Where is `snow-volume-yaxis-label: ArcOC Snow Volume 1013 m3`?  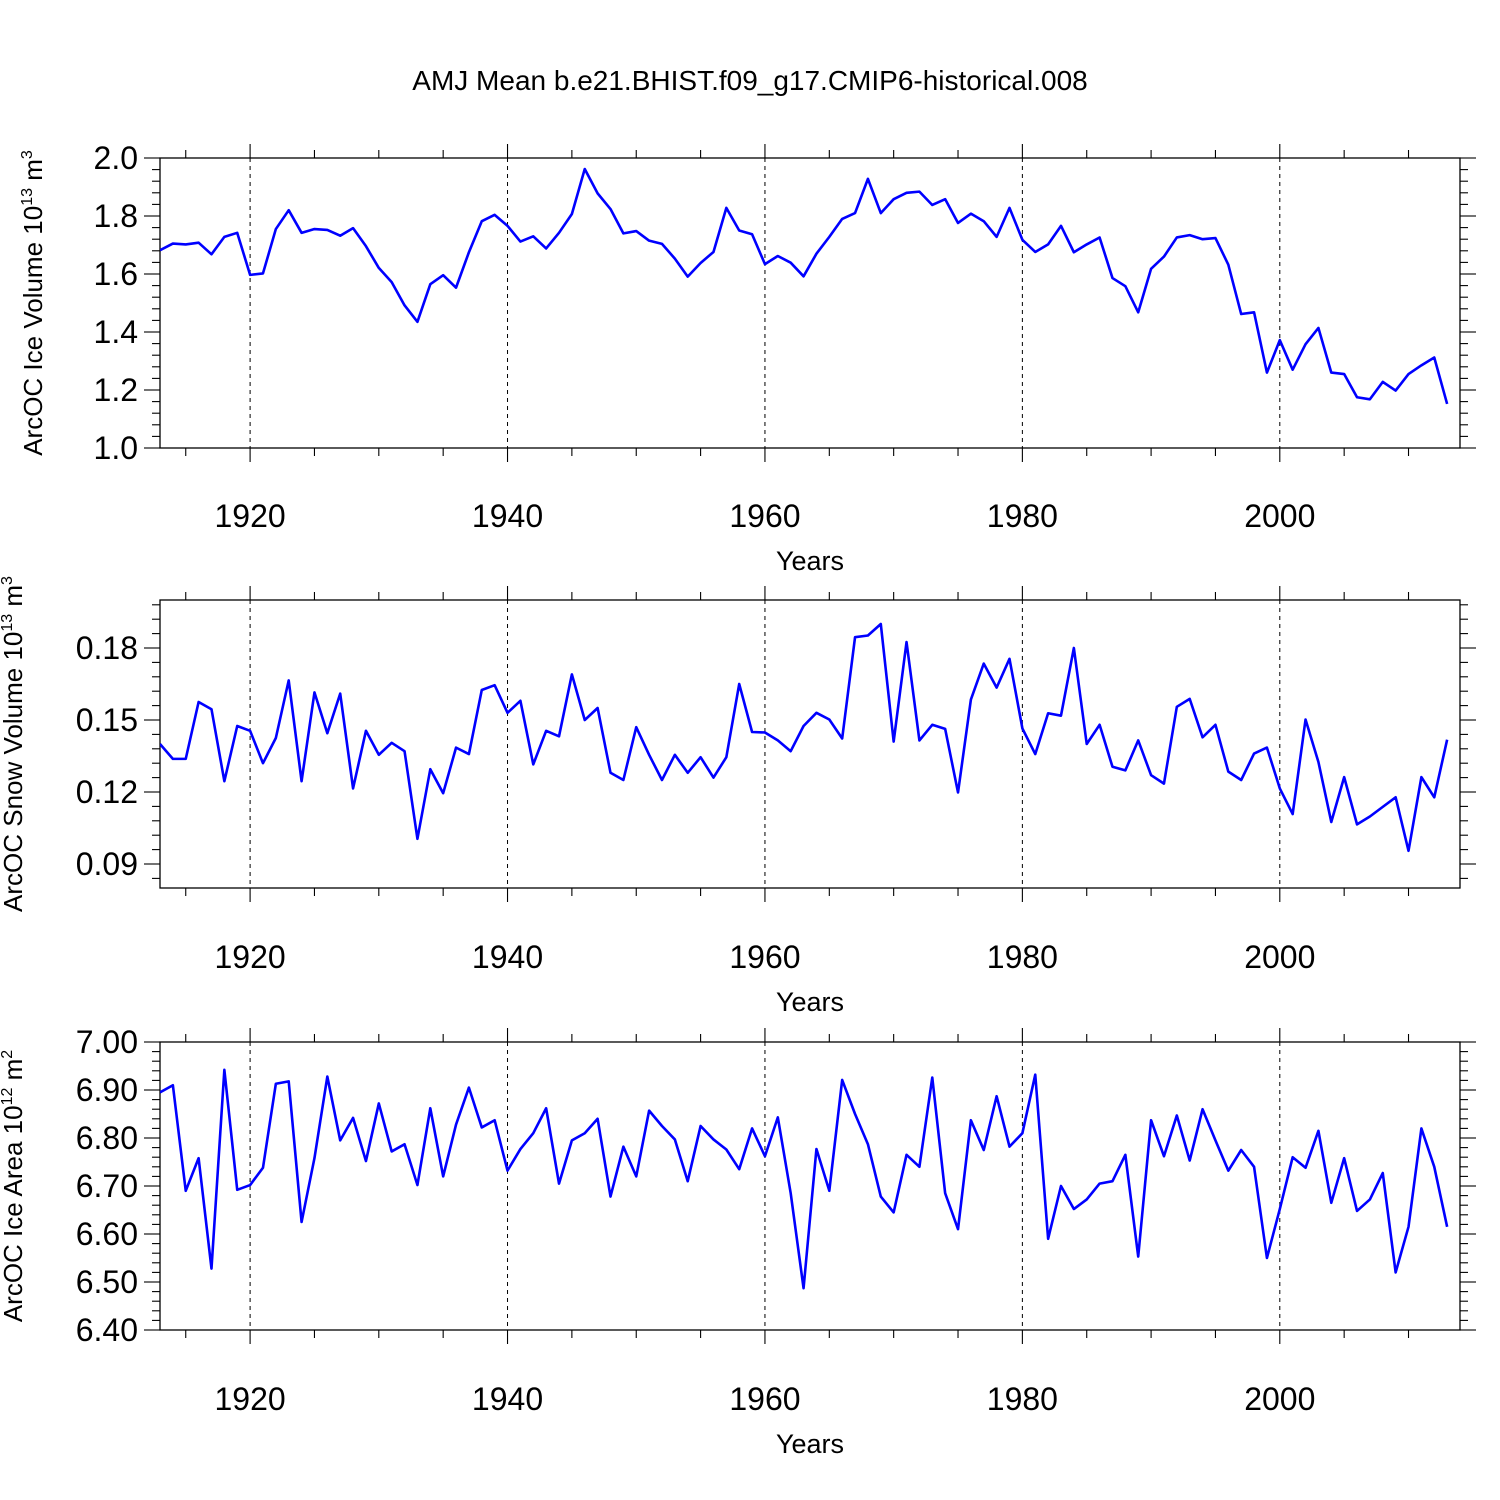 snow-volume-yaxis-label: ArcOC Snow Volume 1013 m3 is located at coordinates (14, 744).